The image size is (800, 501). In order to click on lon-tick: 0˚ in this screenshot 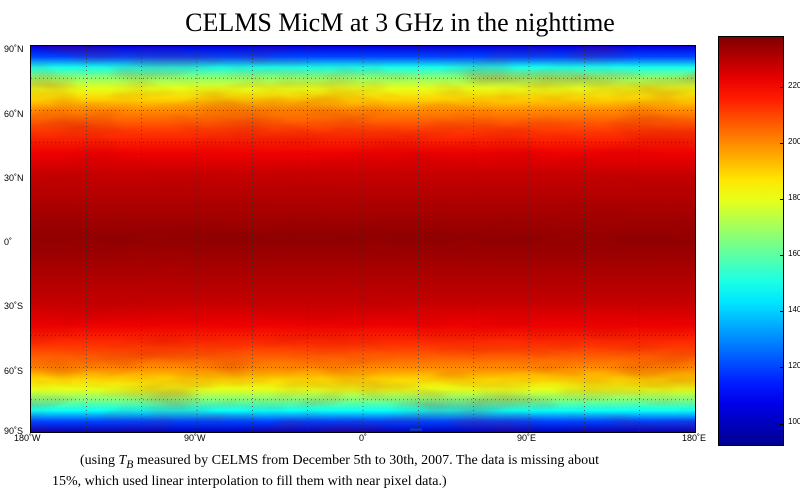, I will do `click(363, 438)`.